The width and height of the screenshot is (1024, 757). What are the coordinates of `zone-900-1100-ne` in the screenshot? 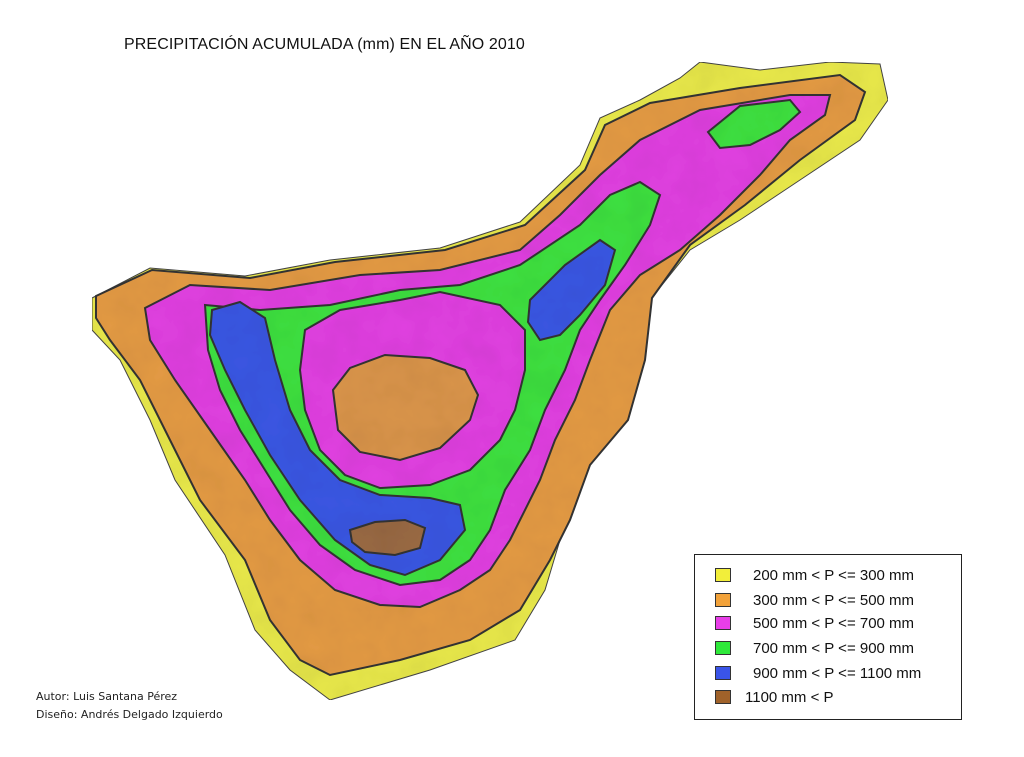 It's located at (571, 290).